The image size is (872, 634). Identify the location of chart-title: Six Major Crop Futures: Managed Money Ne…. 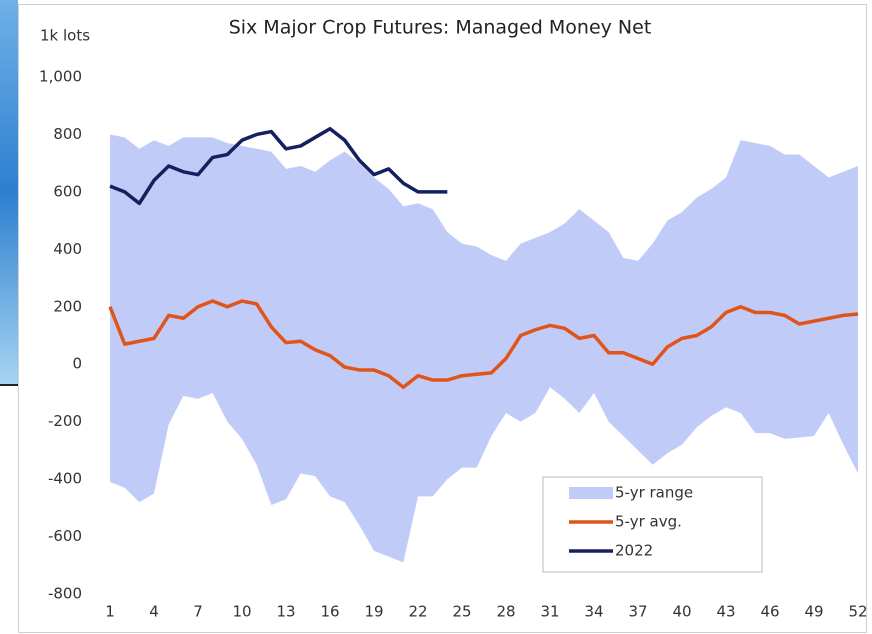
(440, 28).